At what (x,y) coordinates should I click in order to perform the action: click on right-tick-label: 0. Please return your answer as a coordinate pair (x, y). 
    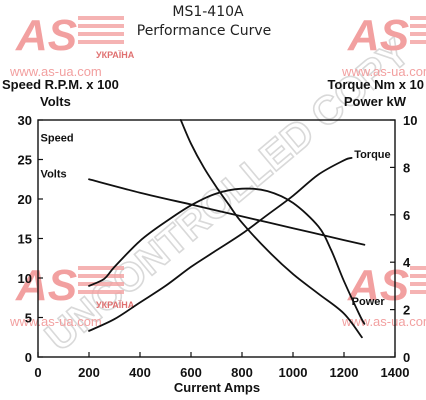
    Looking at the image, I should click on (406, 357).